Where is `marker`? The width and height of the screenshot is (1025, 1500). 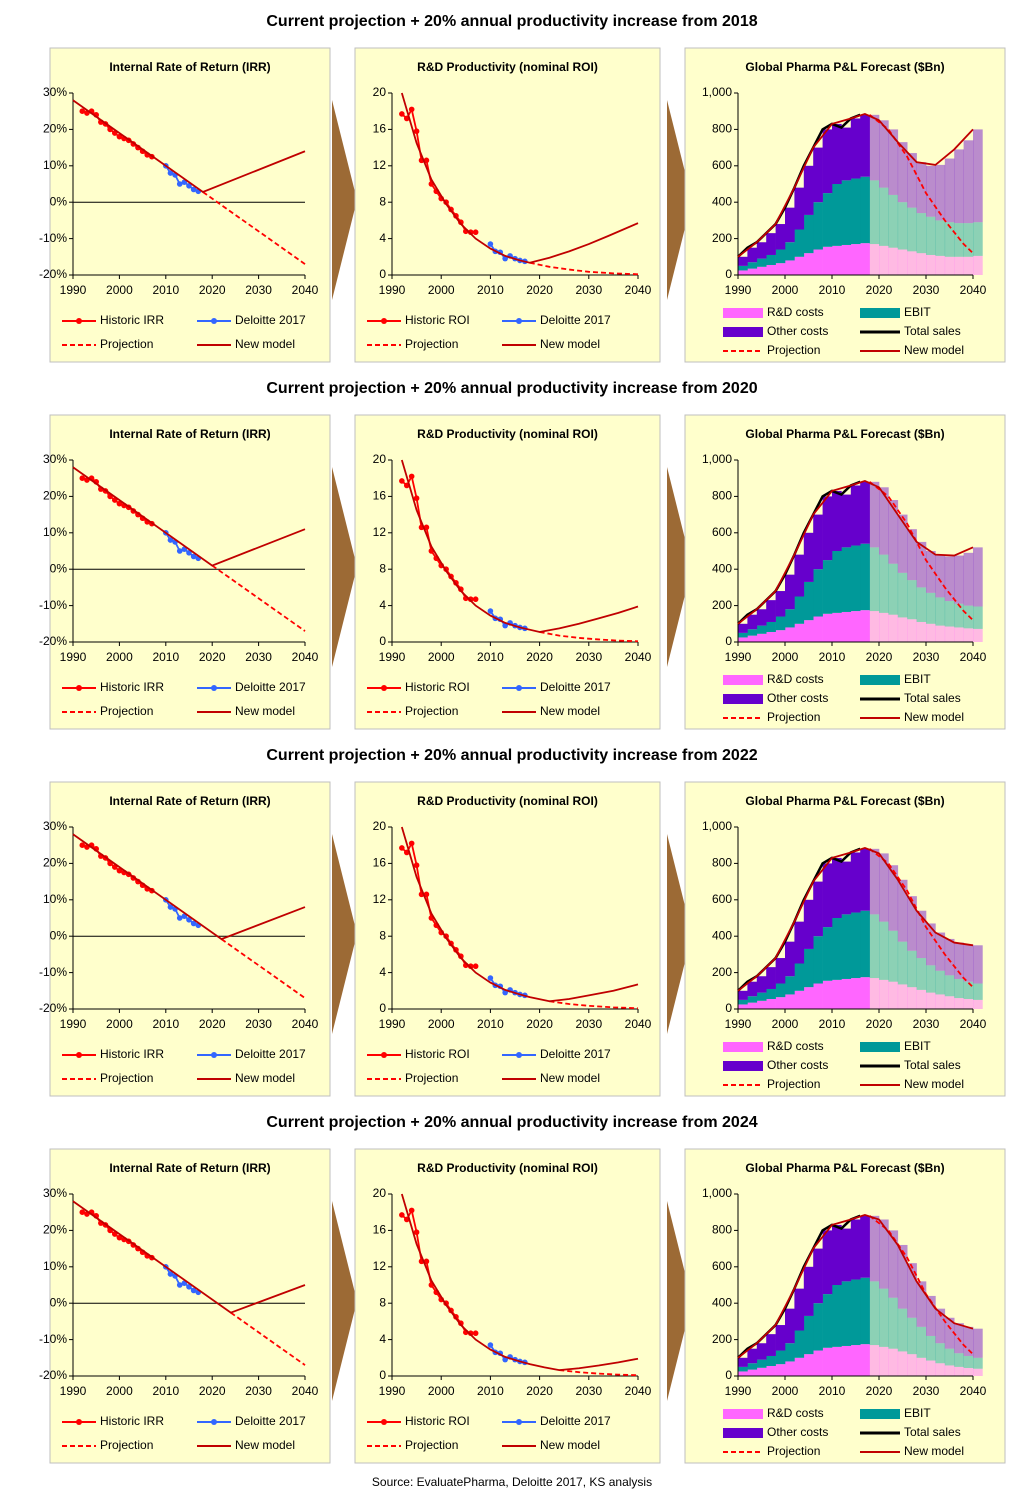 marker is located at coordinates (470, 966).